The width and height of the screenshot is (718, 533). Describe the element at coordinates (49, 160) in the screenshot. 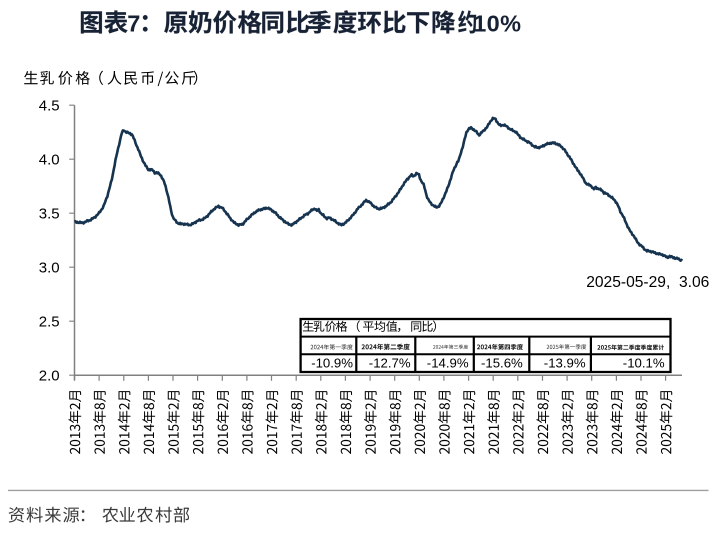

I see `svg-text: 4.0` at that location.